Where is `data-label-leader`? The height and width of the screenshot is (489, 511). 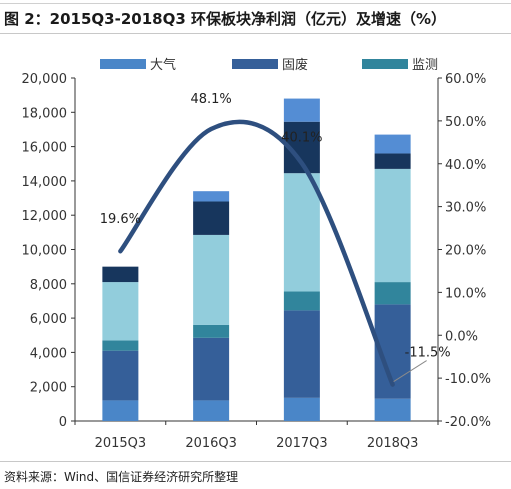 data-label-leader is located at coordinates (410, 371).